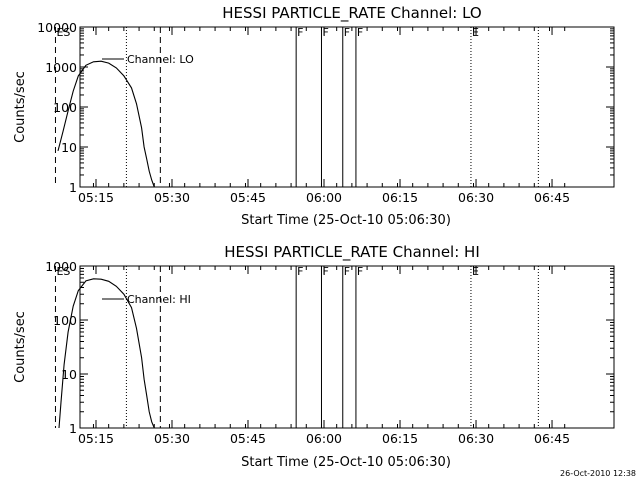 The width and height of the screenshot is (640, 480). I want to click on series-lo: Channel: LO, so click(125, 120).